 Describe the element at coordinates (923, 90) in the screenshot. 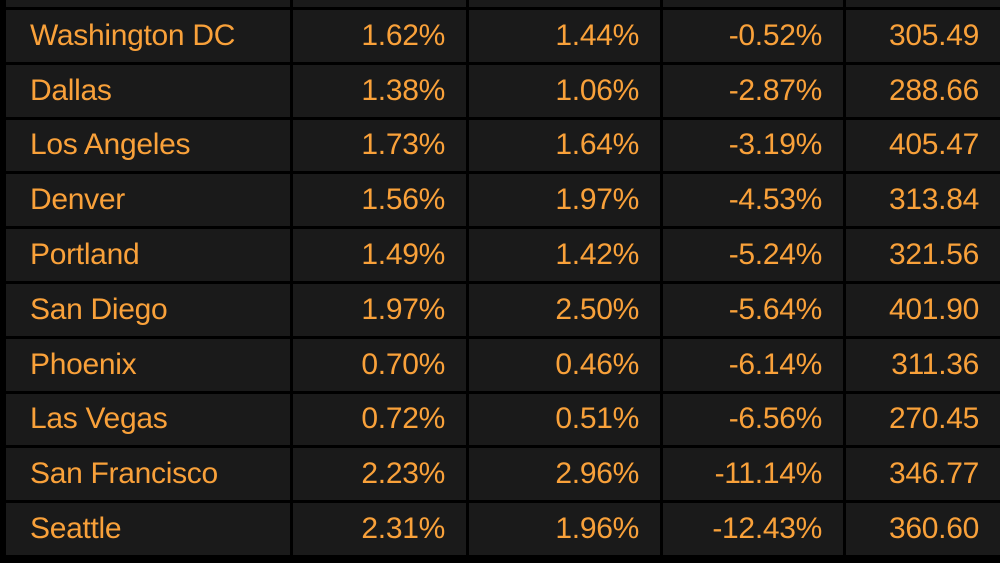

I see `value-cell-4: 288.66` at that location.